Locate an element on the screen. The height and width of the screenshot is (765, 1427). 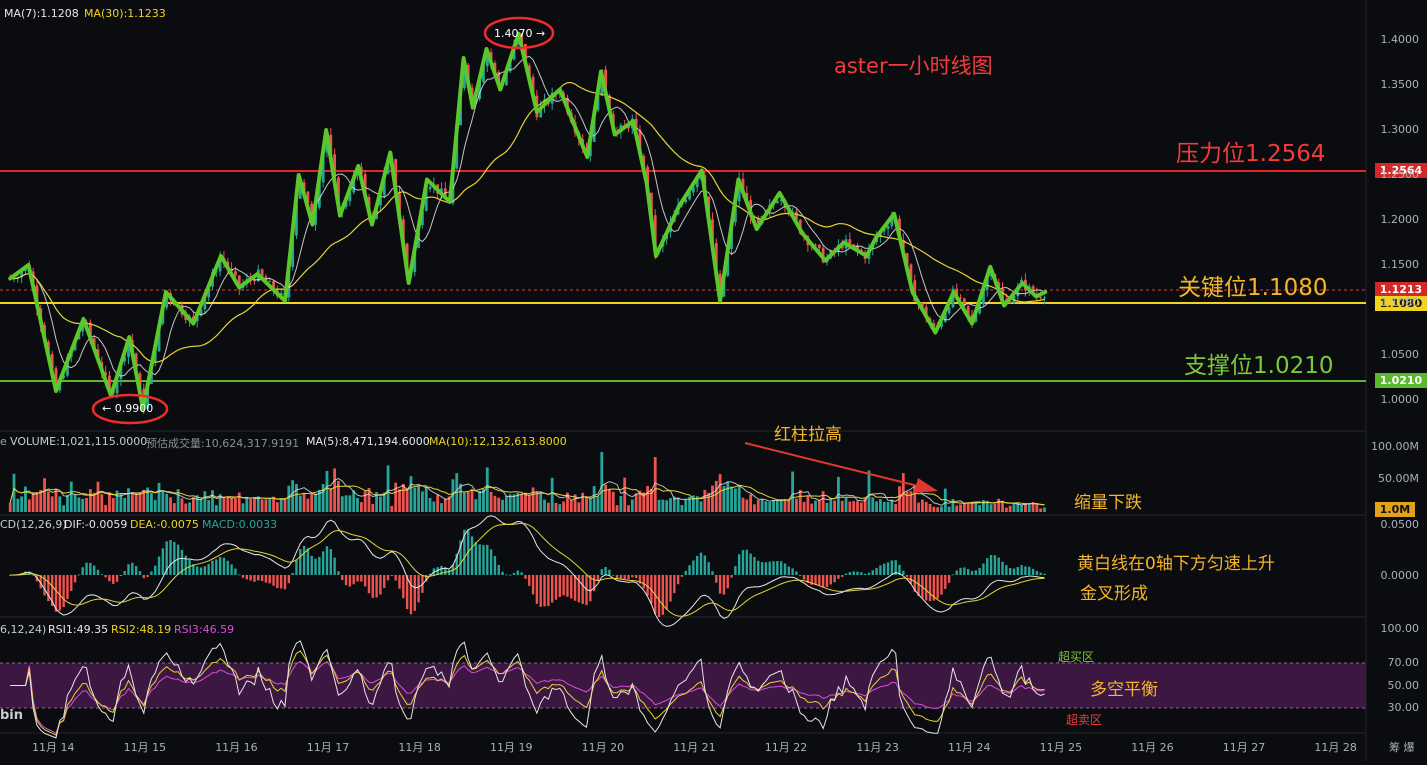
rsi1-line is located at coordinates (527, 689).